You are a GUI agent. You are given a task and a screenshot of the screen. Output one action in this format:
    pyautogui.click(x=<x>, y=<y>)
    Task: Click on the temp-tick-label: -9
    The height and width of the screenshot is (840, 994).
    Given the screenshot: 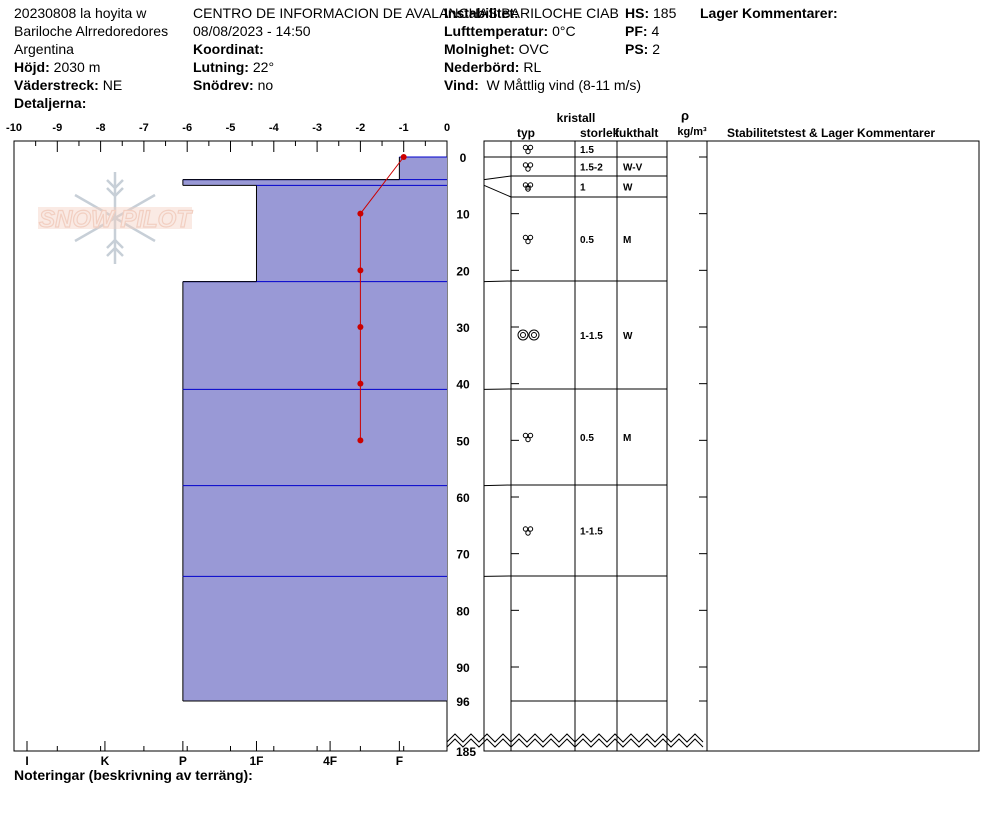 What is the action you would take?
    pyautogui.click(x=57, y=128)
    